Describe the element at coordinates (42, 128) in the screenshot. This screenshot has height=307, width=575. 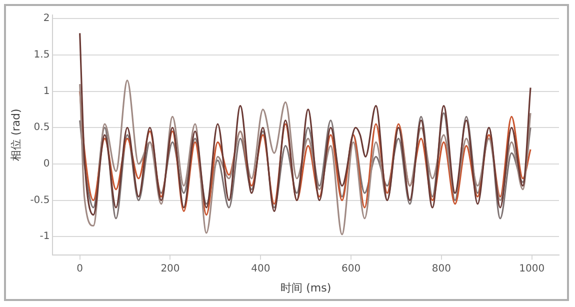
I see `y-tick-label: 0.5` at that location.